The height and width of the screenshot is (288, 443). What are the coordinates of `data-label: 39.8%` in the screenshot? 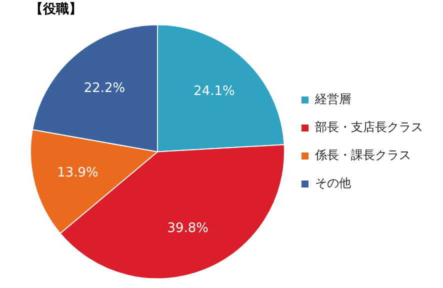 It's located at (188, 228).